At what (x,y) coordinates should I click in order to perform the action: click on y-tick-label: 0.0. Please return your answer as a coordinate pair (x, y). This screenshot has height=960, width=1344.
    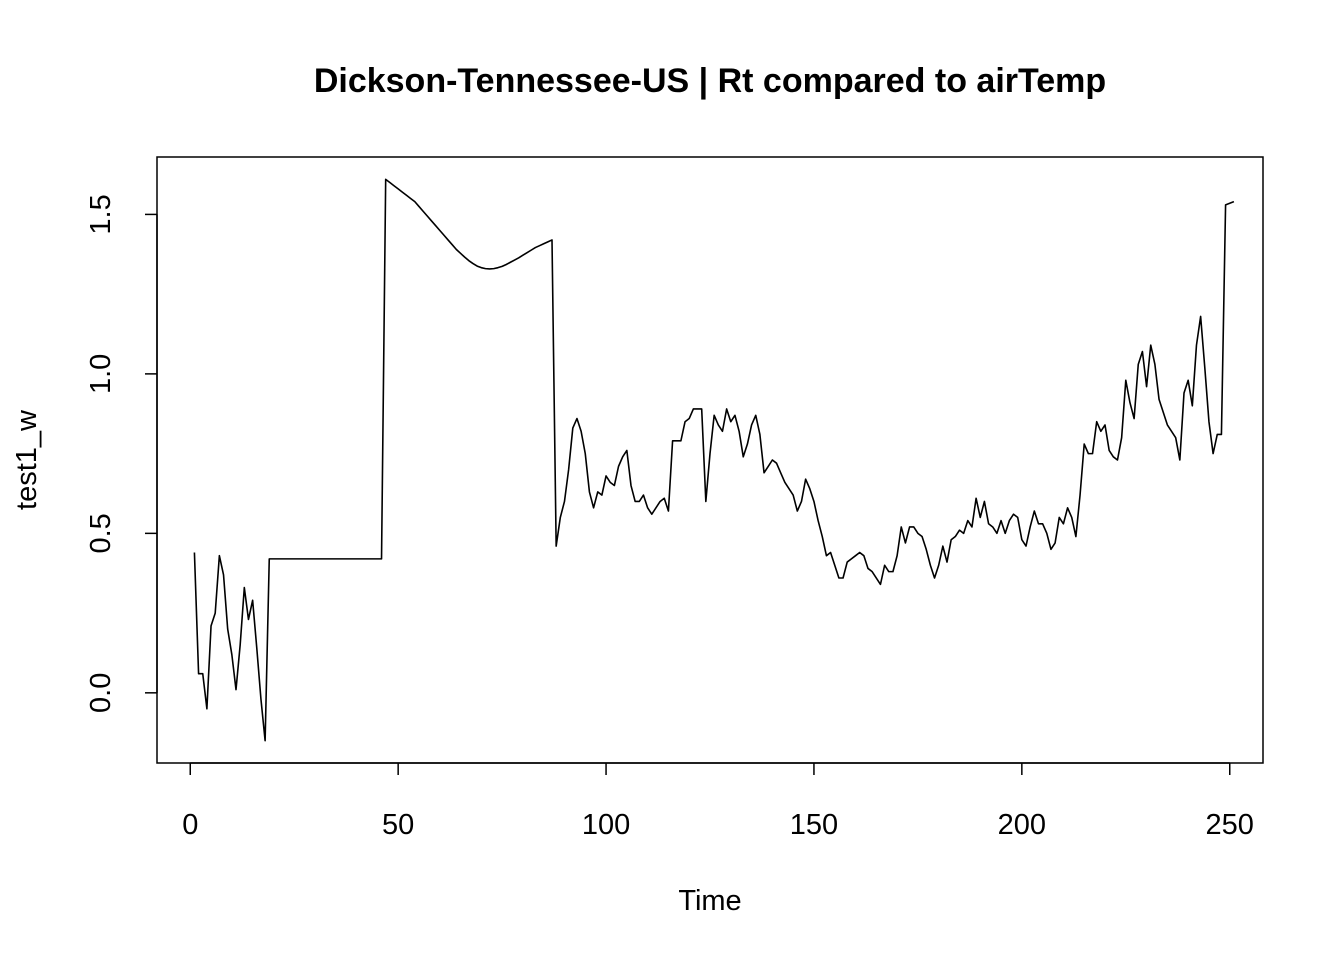
    Looking at the image, I should click on (101, 693).